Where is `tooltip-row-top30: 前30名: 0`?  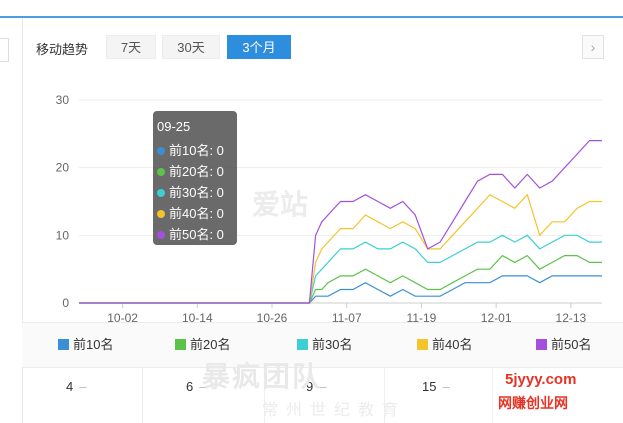 tooltip-row-top30: 前30名: 0 is located at coordinates (194, 192).